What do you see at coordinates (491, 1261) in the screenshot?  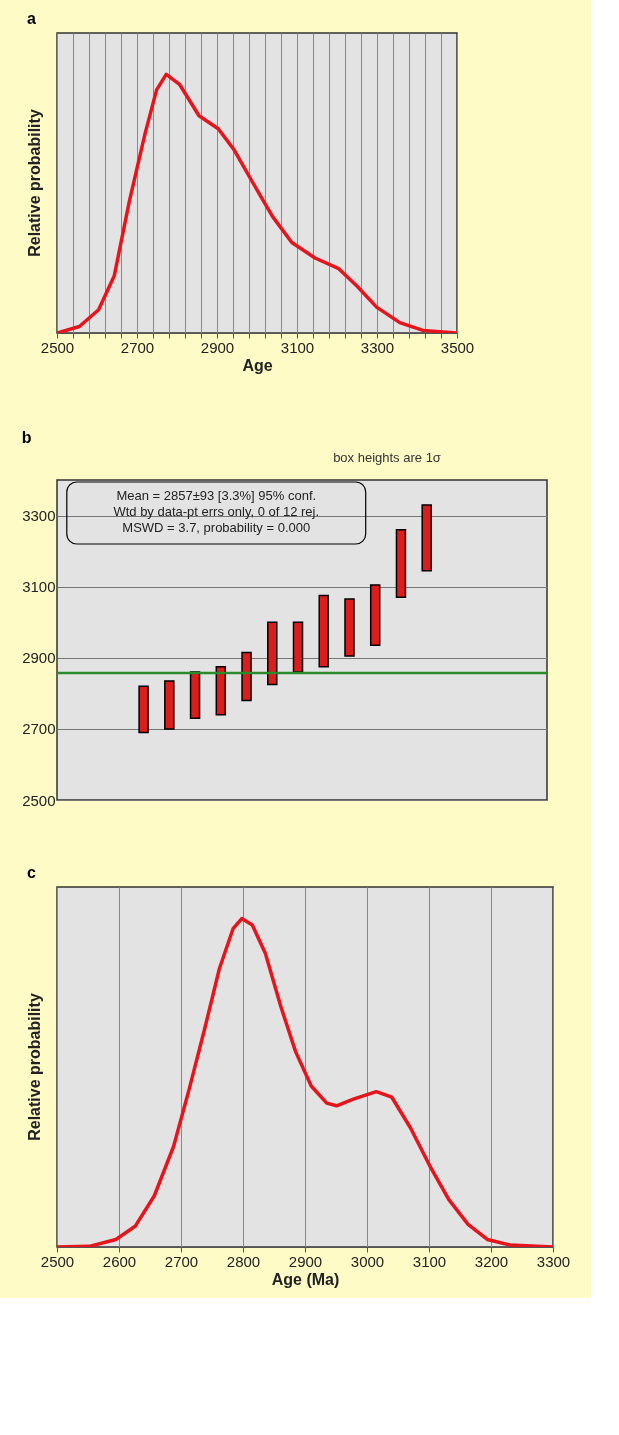 I see `x-tick-label: 3200` at bounding box center [491, 1261].